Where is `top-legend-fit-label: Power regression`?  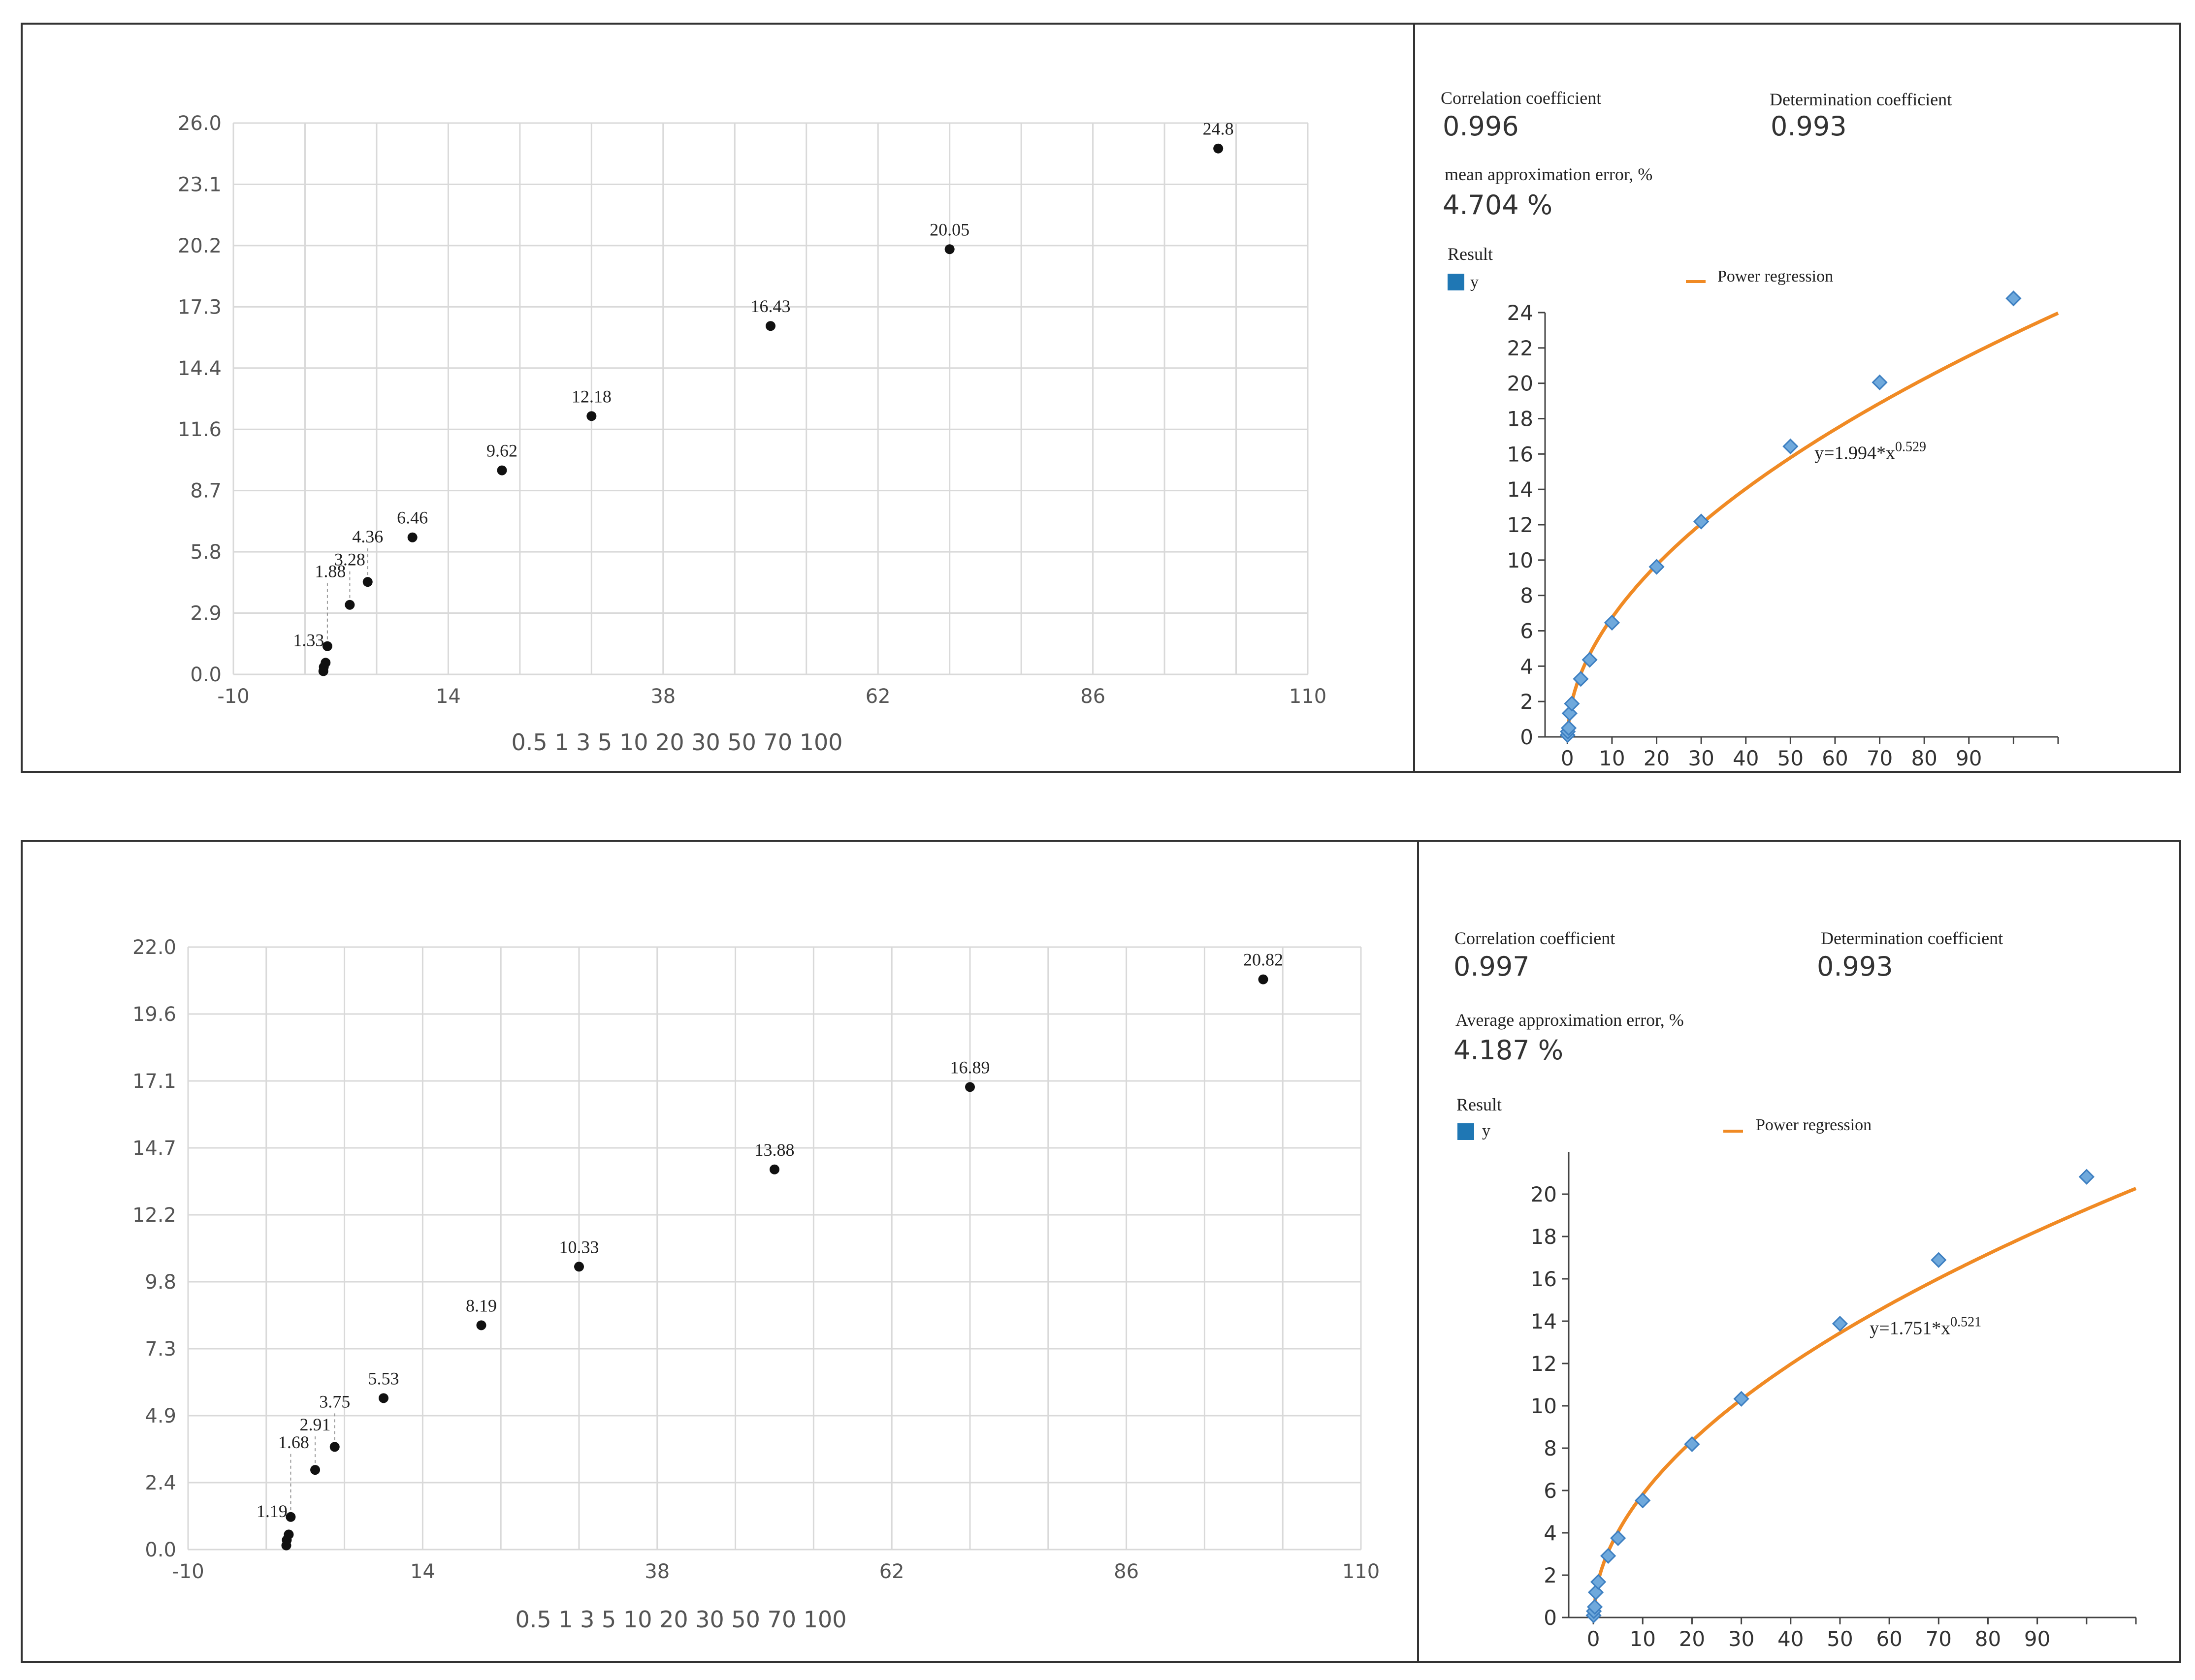
top-legend-fit-label: Power regression is located at coordinates (1775, 276).